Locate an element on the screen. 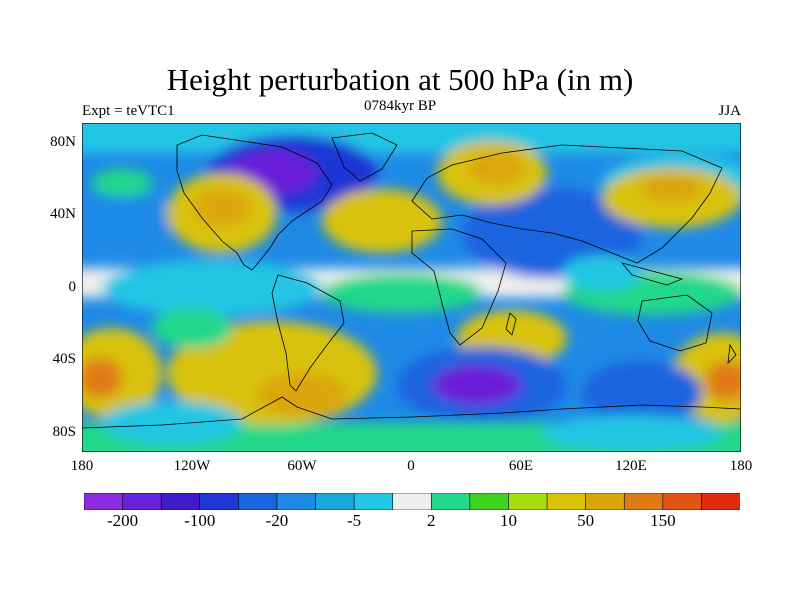 This screenshot has height=600, width=800. colorbar is located at coordinates (412, 501).